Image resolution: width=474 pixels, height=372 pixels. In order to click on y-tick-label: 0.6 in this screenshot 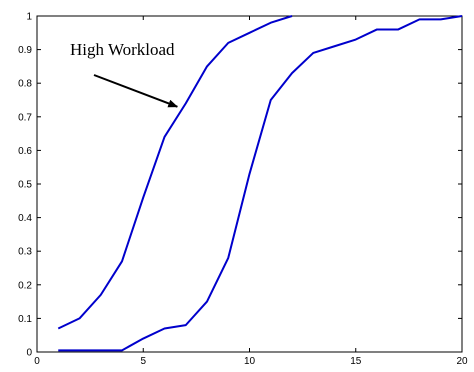, I will do `click(25, 151)`.